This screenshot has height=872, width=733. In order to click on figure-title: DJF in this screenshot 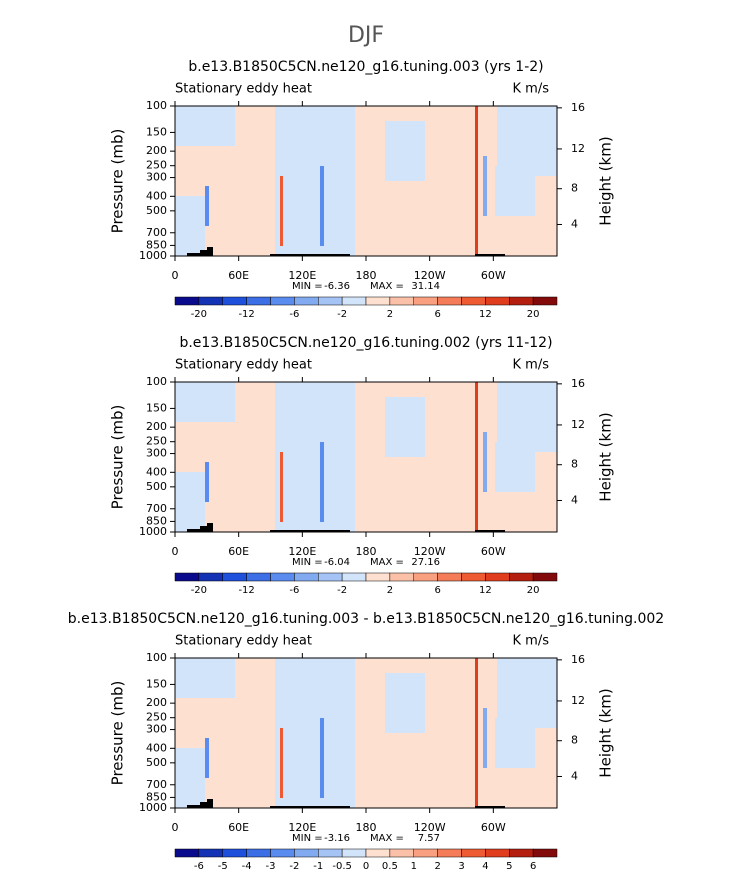, I will do `click(366, 35)`.